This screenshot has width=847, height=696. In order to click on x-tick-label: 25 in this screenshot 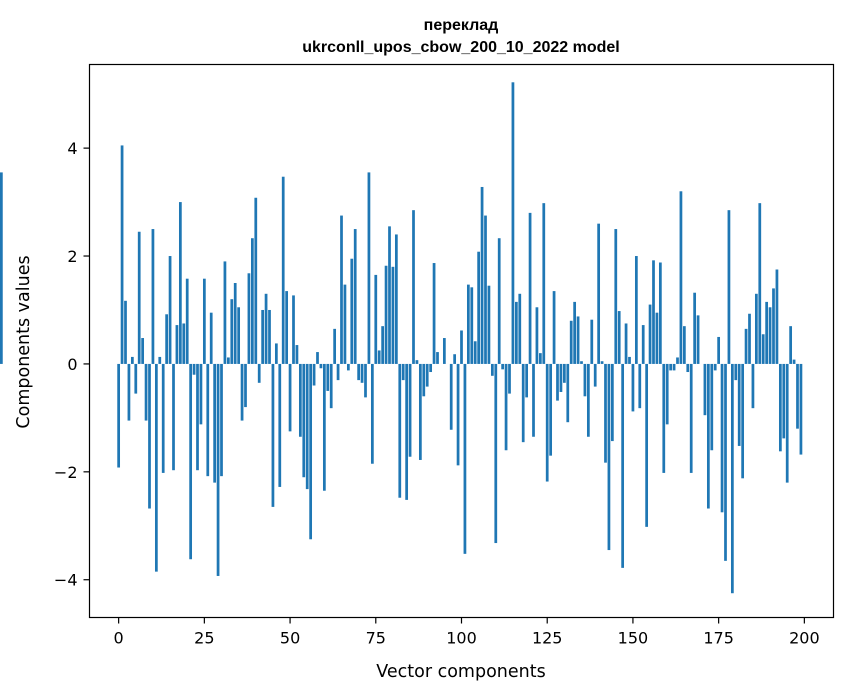, I will do `click(204, 638)`.